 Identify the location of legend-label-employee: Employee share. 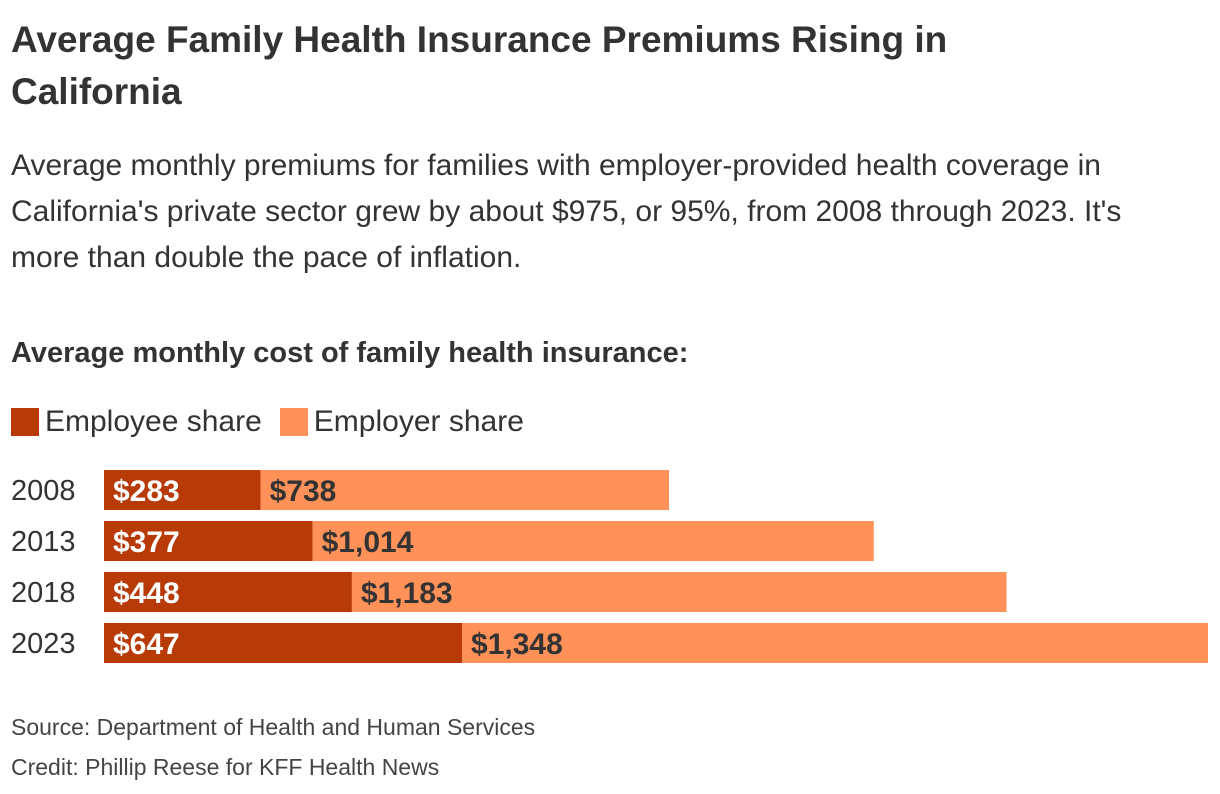
(153, 421).